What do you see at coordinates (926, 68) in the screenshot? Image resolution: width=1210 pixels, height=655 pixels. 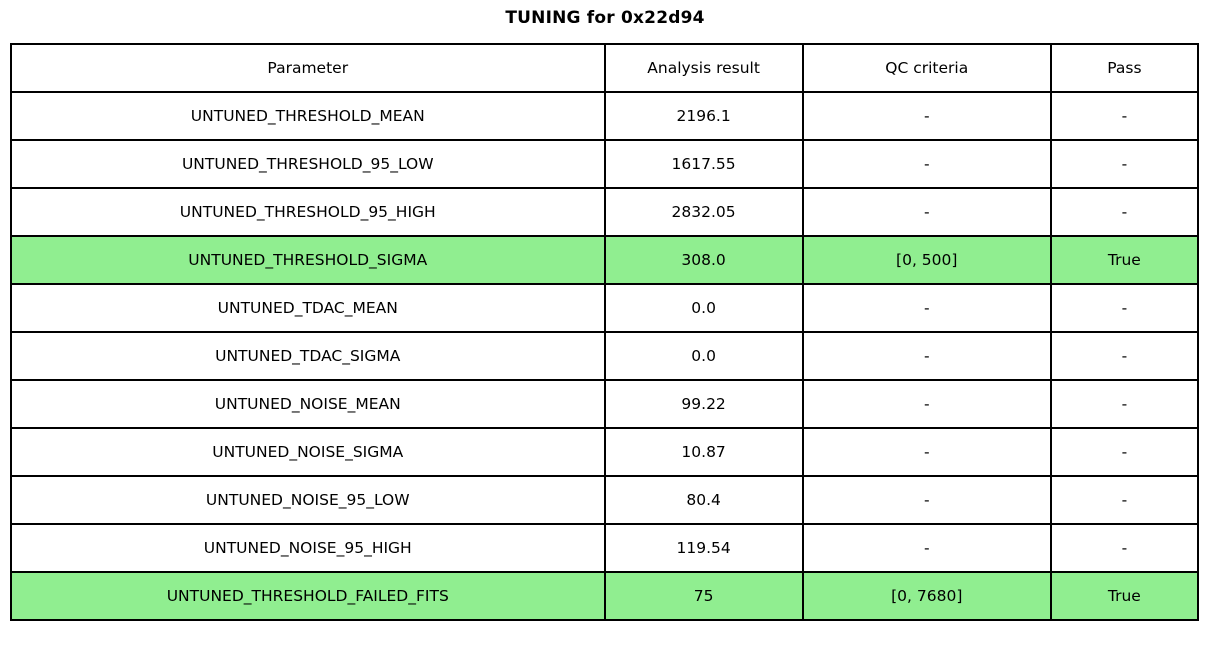 I see `column-header-qc-criteria: QC criteria` at bounding box center [926, 68].